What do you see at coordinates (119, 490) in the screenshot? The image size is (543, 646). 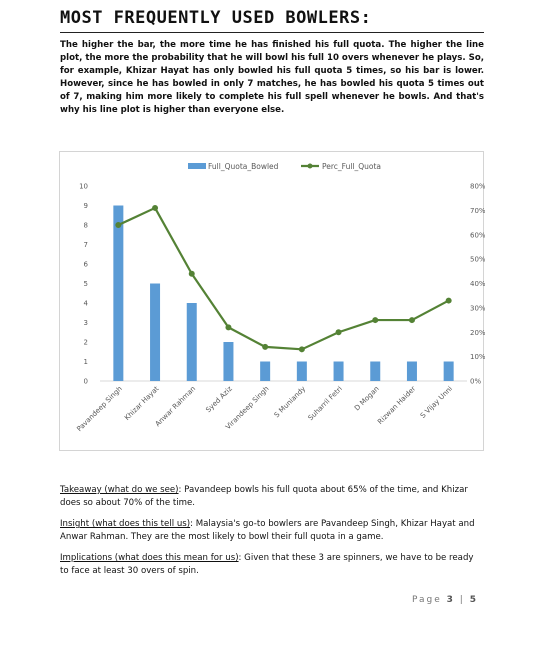 I see `takeaway-lead: Takeaway (what do we see)` at bounding box center [119, 490].